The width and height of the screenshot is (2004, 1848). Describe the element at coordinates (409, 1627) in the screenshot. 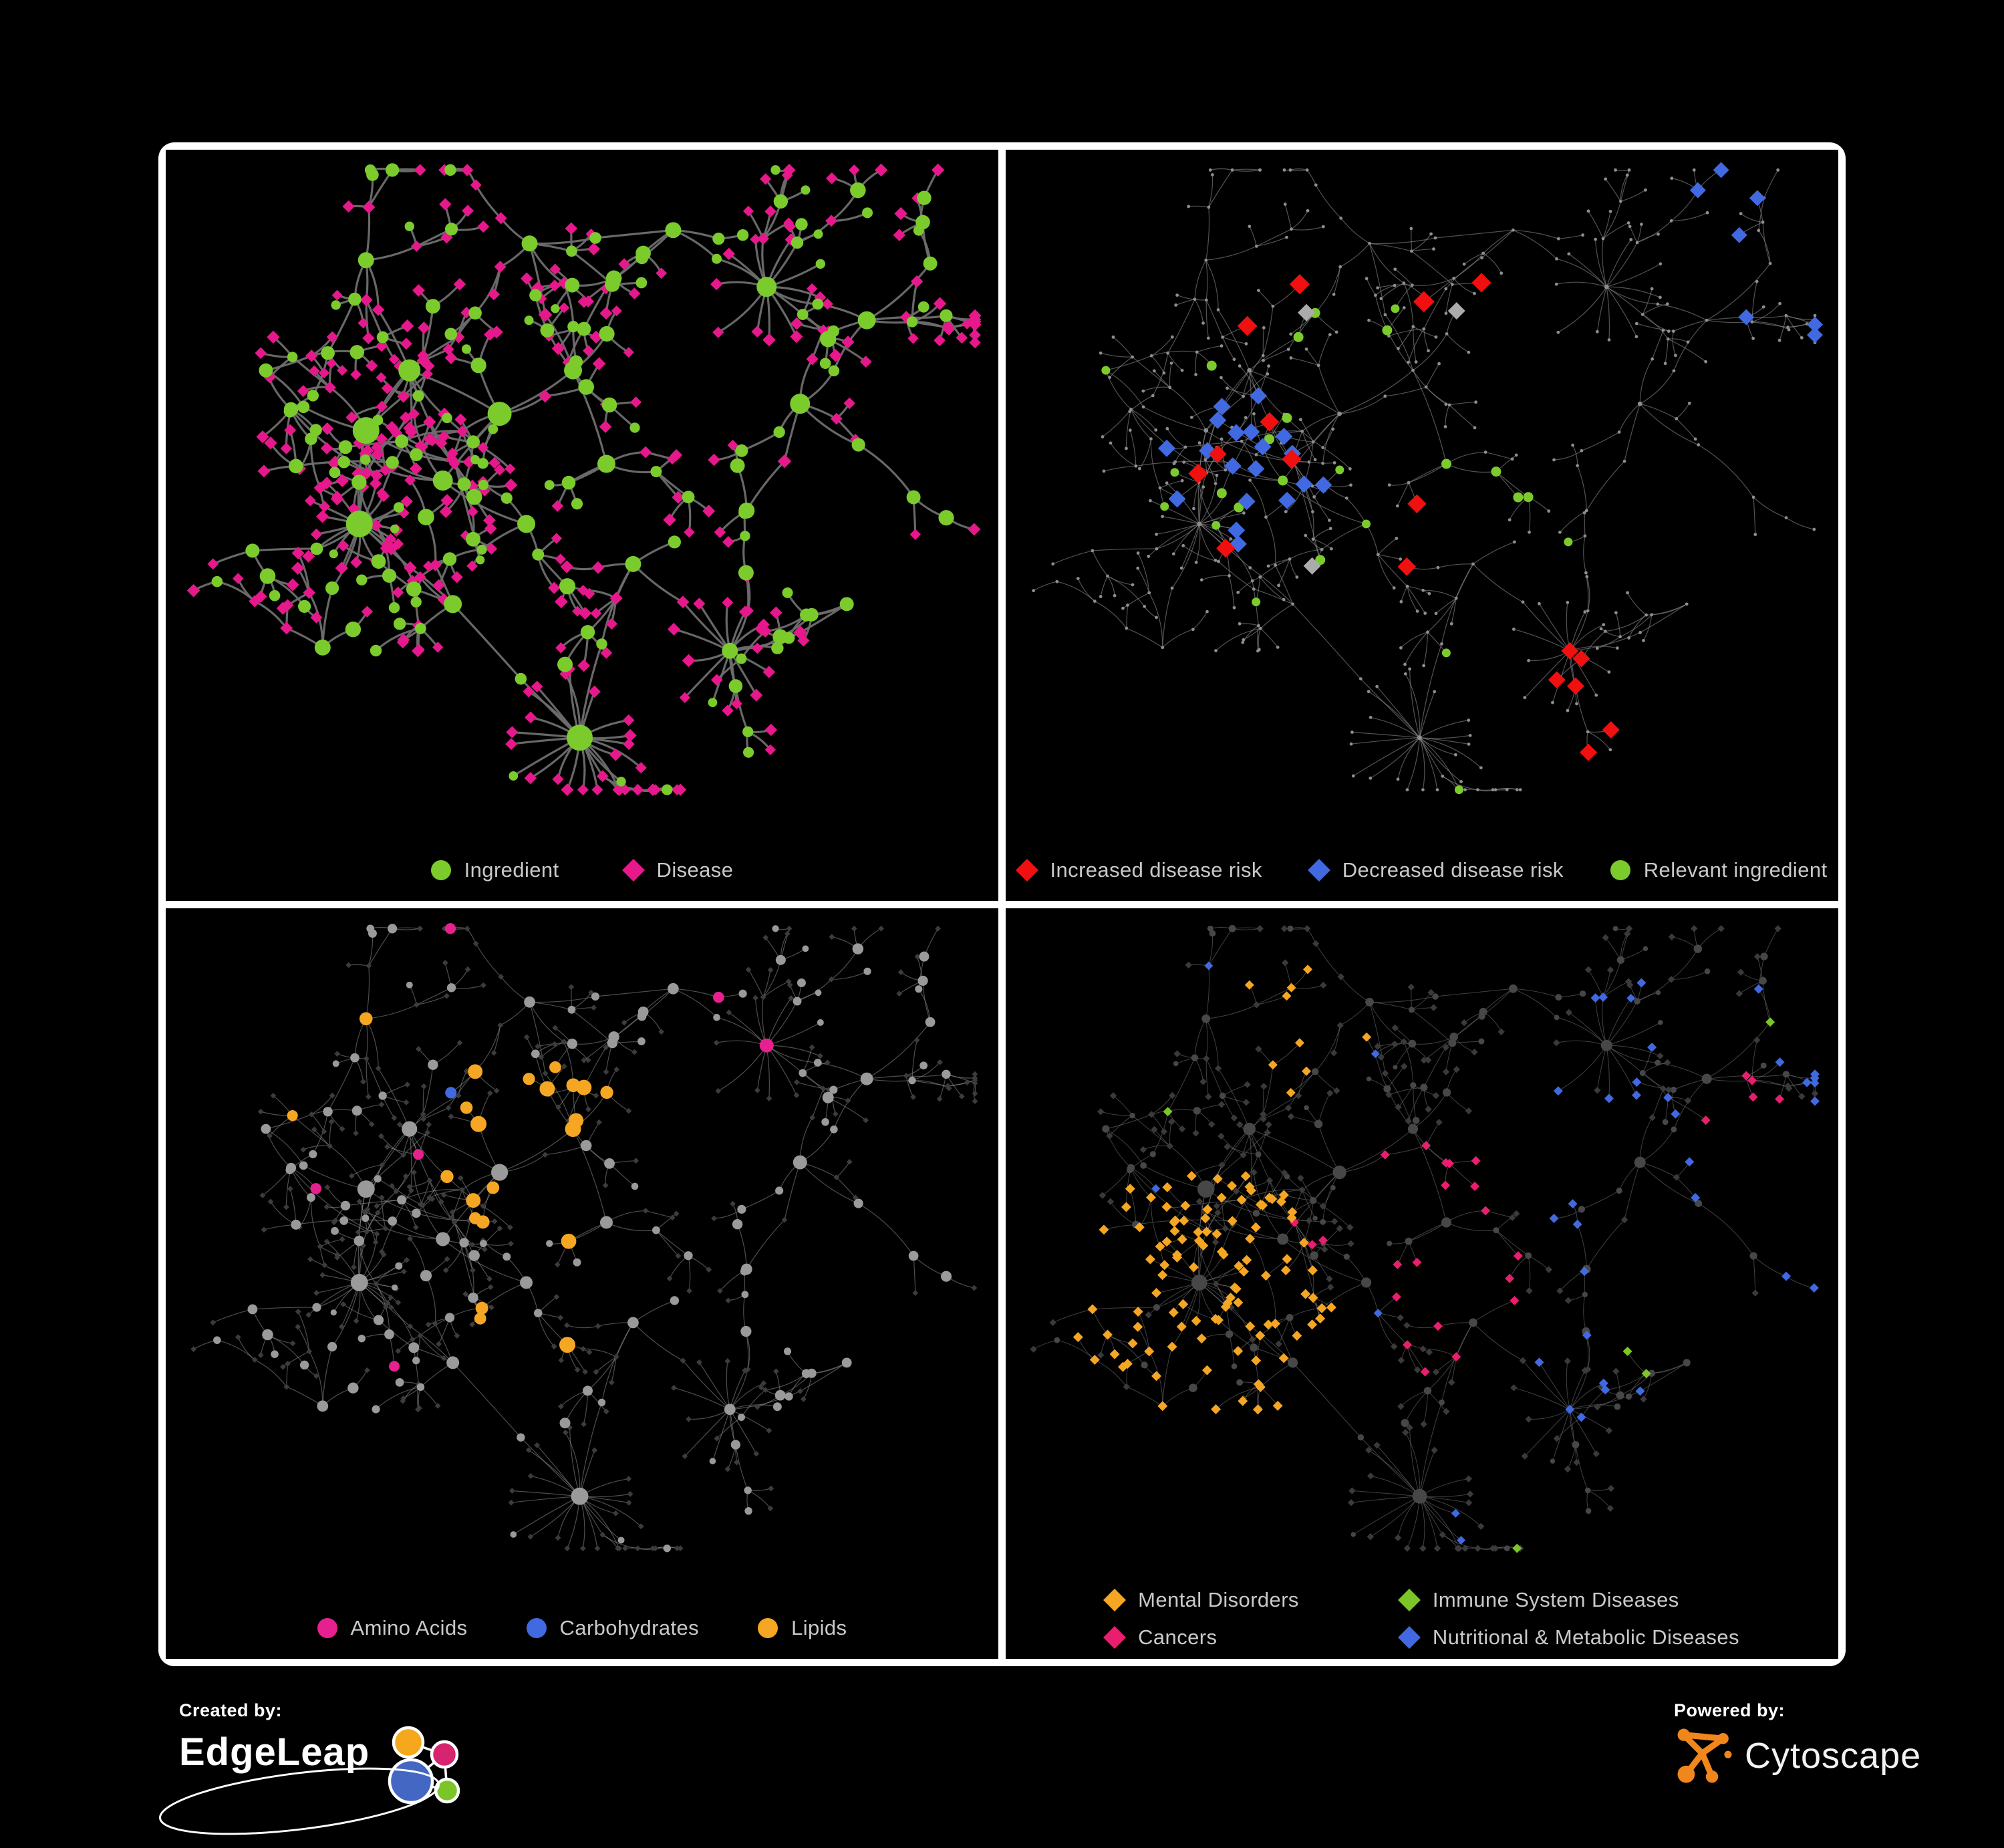

I see `legend-label: Amino Acids` at that location.